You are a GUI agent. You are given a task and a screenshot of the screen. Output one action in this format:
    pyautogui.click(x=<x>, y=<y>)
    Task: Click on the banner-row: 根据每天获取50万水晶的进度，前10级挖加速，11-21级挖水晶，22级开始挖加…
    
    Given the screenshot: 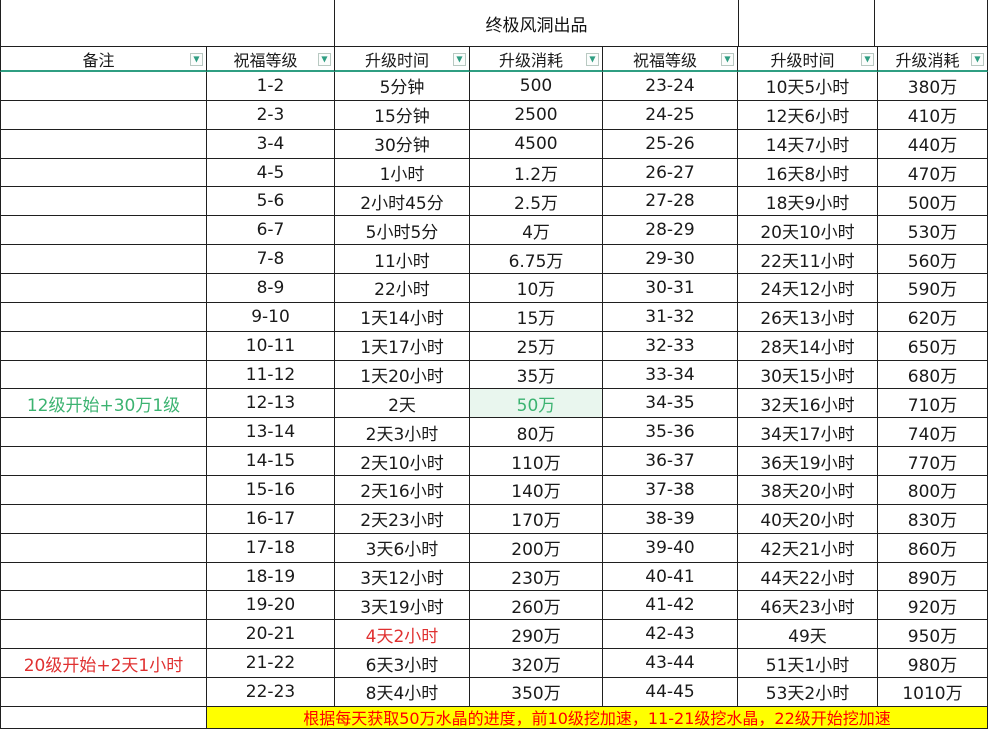 What is the action you would take?
    pyautogui.click(x=494, y=717)
    